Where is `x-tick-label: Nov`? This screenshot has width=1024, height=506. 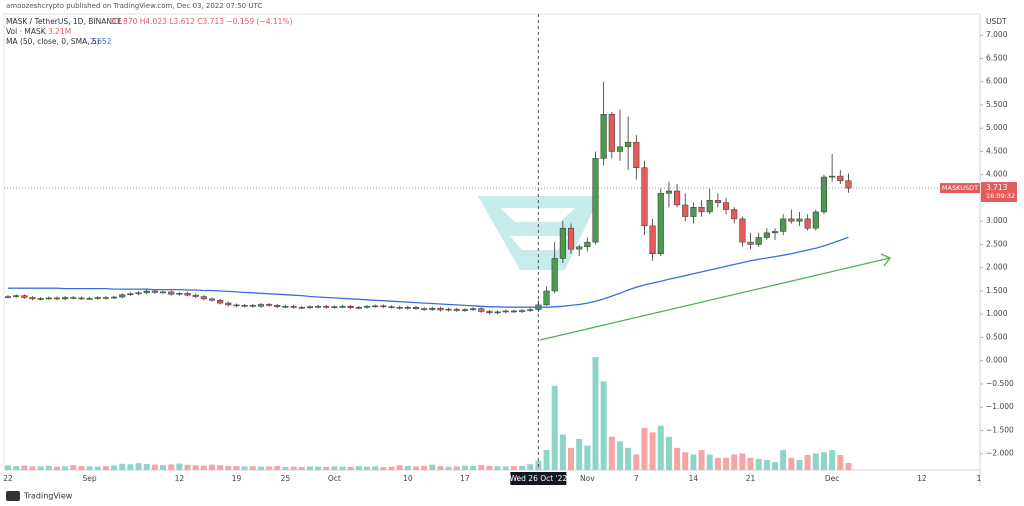
x-tick-label: Nov is located at coordinates (587, 478).